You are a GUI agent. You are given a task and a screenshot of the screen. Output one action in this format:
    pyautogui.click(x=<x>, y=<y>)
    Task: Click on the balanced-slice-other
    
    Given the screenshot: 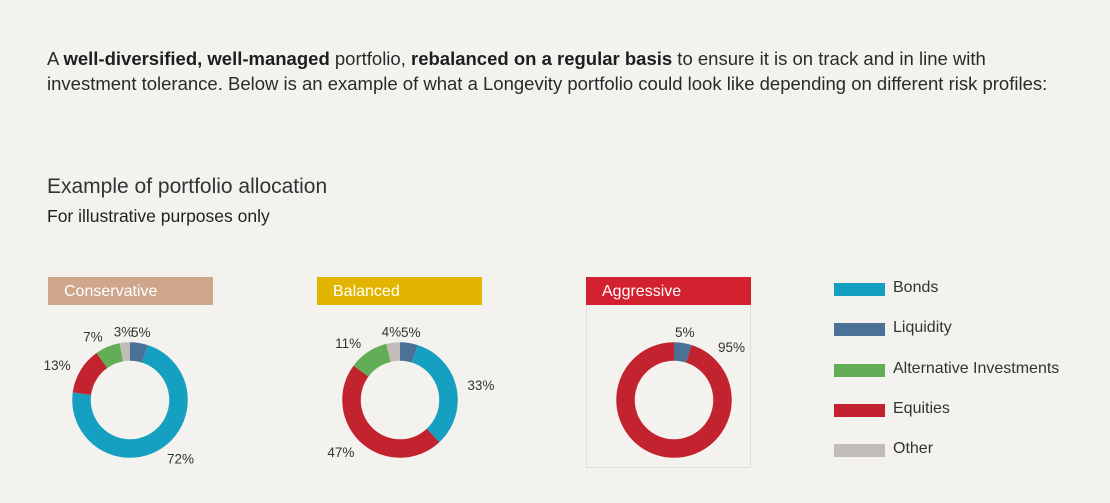 What is the action you would take?
    pyautogui.click(x=400, y=400)
    